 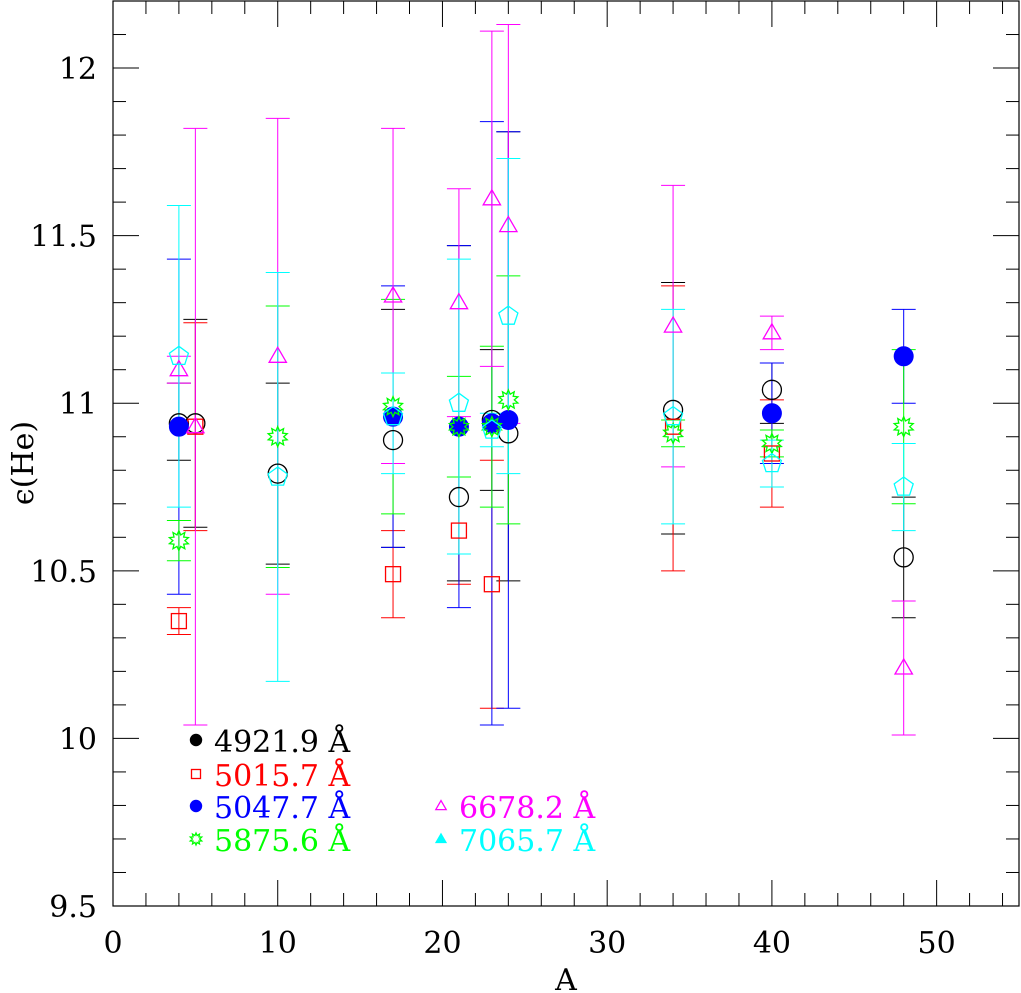 What do you see at coordinates (23, 463) in the screenshot?
I see `y-axis-label: ϵ(He)` at bounding box center [23, 463].